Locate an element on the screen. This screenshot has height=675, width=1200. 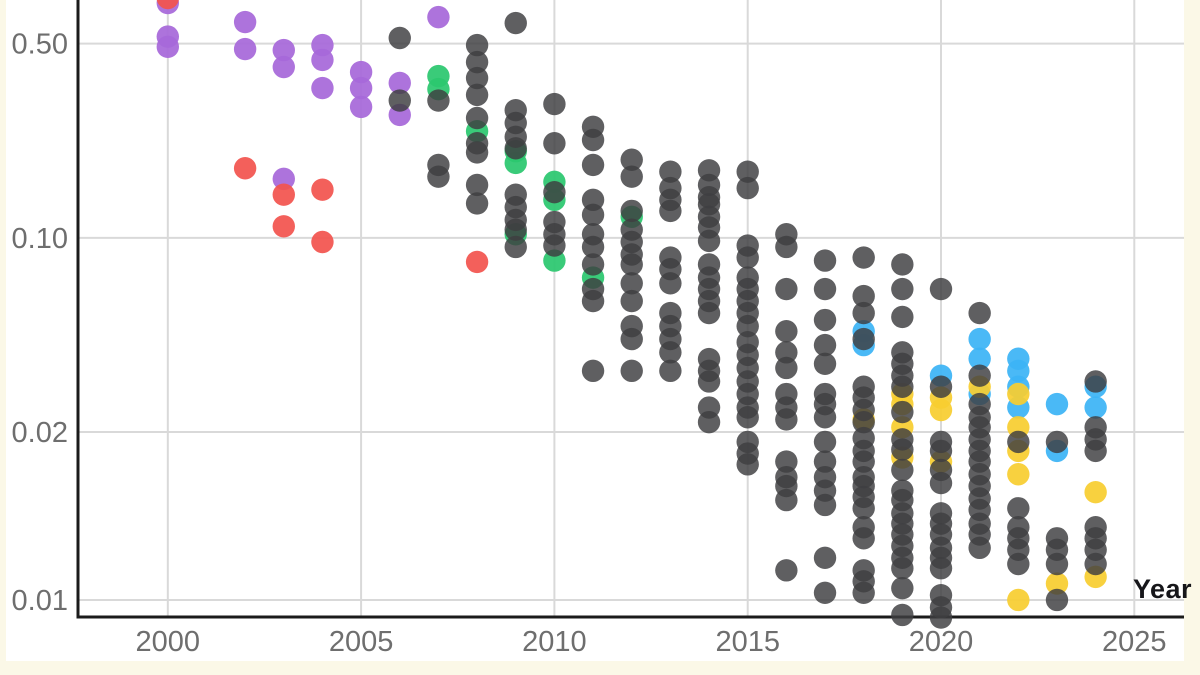
y-tick-label-0.10: 0.10 is located at coordinates (40, 239).